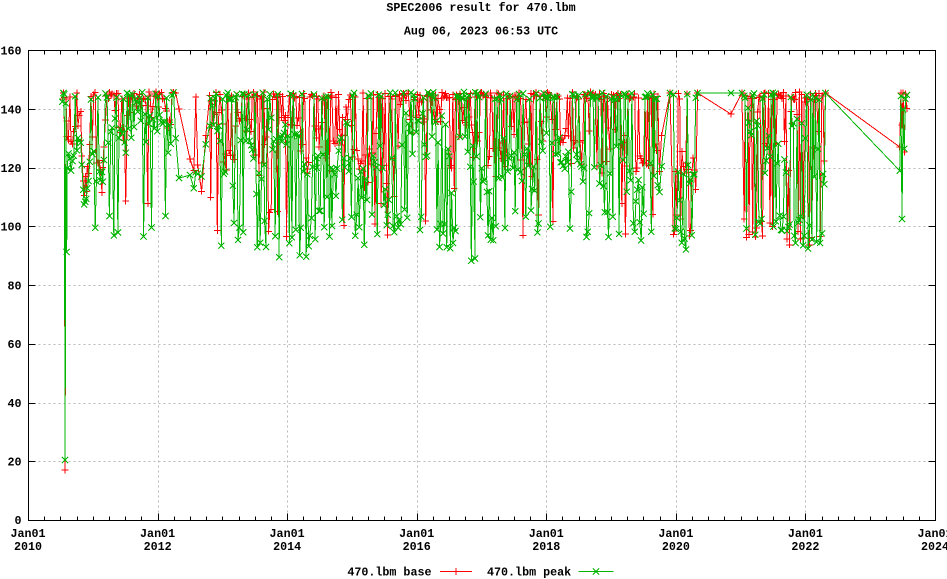 This screenshot has width=947, height=579. I want to click on svg-text: 2010, so click(28, 547).